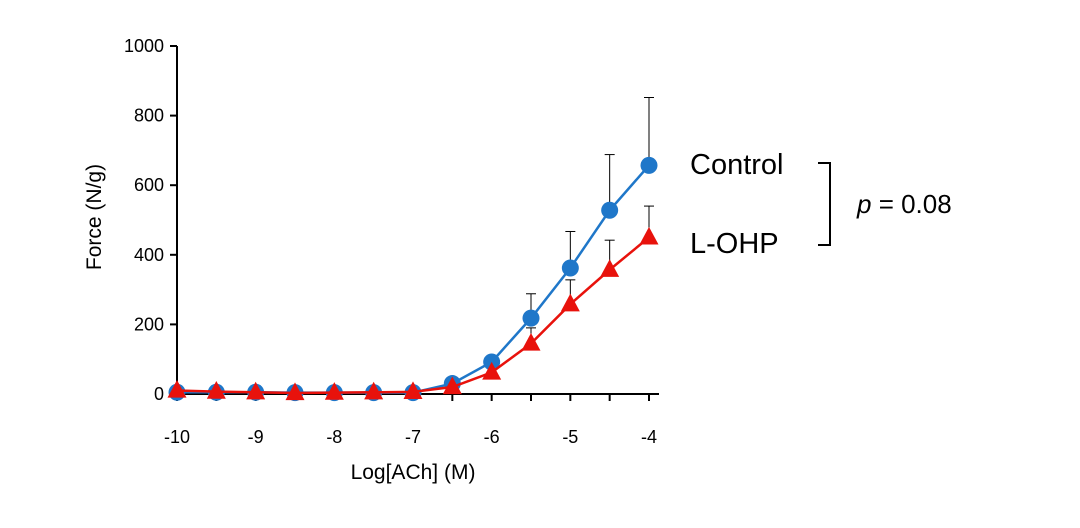  Describe the element at coordinates (492, 437) in the screenshot. I see `x-tick-label: -6` at that location.